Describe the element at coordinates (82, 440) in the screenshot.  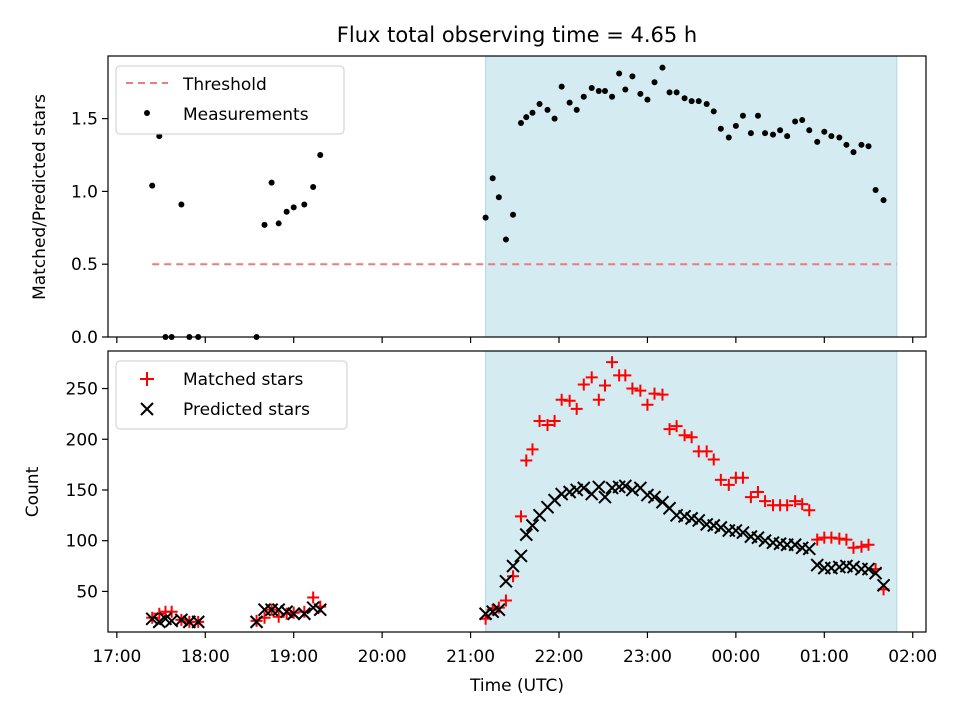
I see `y-tick-label: 200` at that location.